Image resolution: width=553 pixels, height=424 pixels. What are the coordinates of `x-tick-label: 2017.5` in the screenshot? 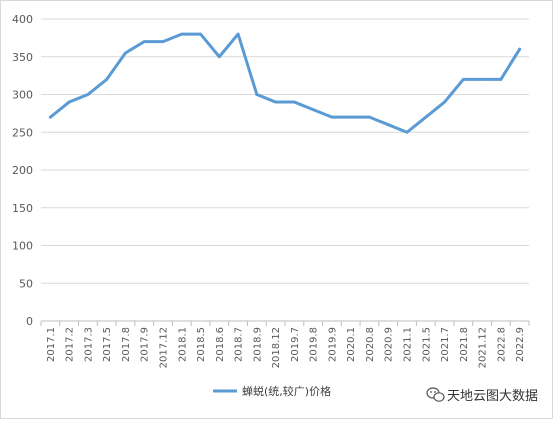 It's located at (107, 344).